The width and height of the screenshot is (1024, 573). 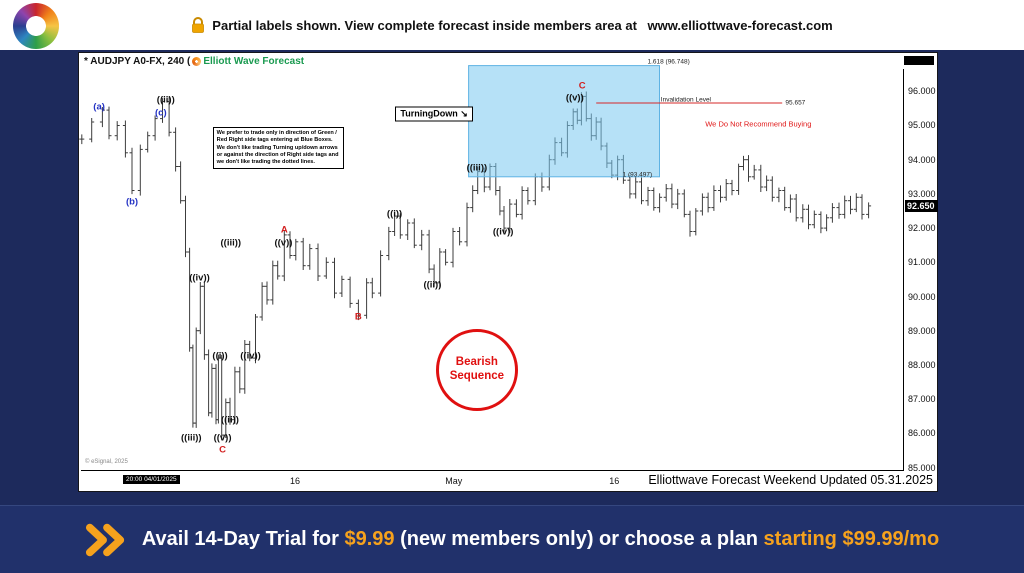 What do you see at coordinates (477, 376) in the screenshot?
I see `bearish-line2: Sequence` at bounding box center [477, 376].